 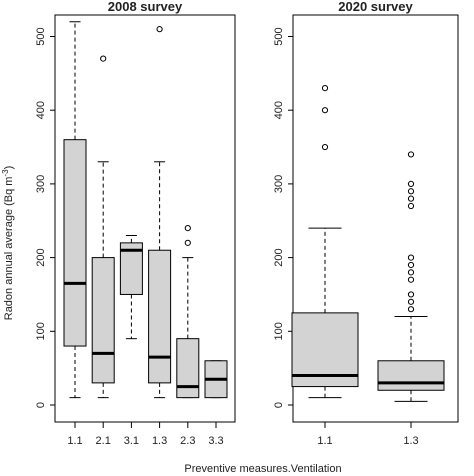 I want to click on x-tick-label: 3.3, so click(x=215, y=441).